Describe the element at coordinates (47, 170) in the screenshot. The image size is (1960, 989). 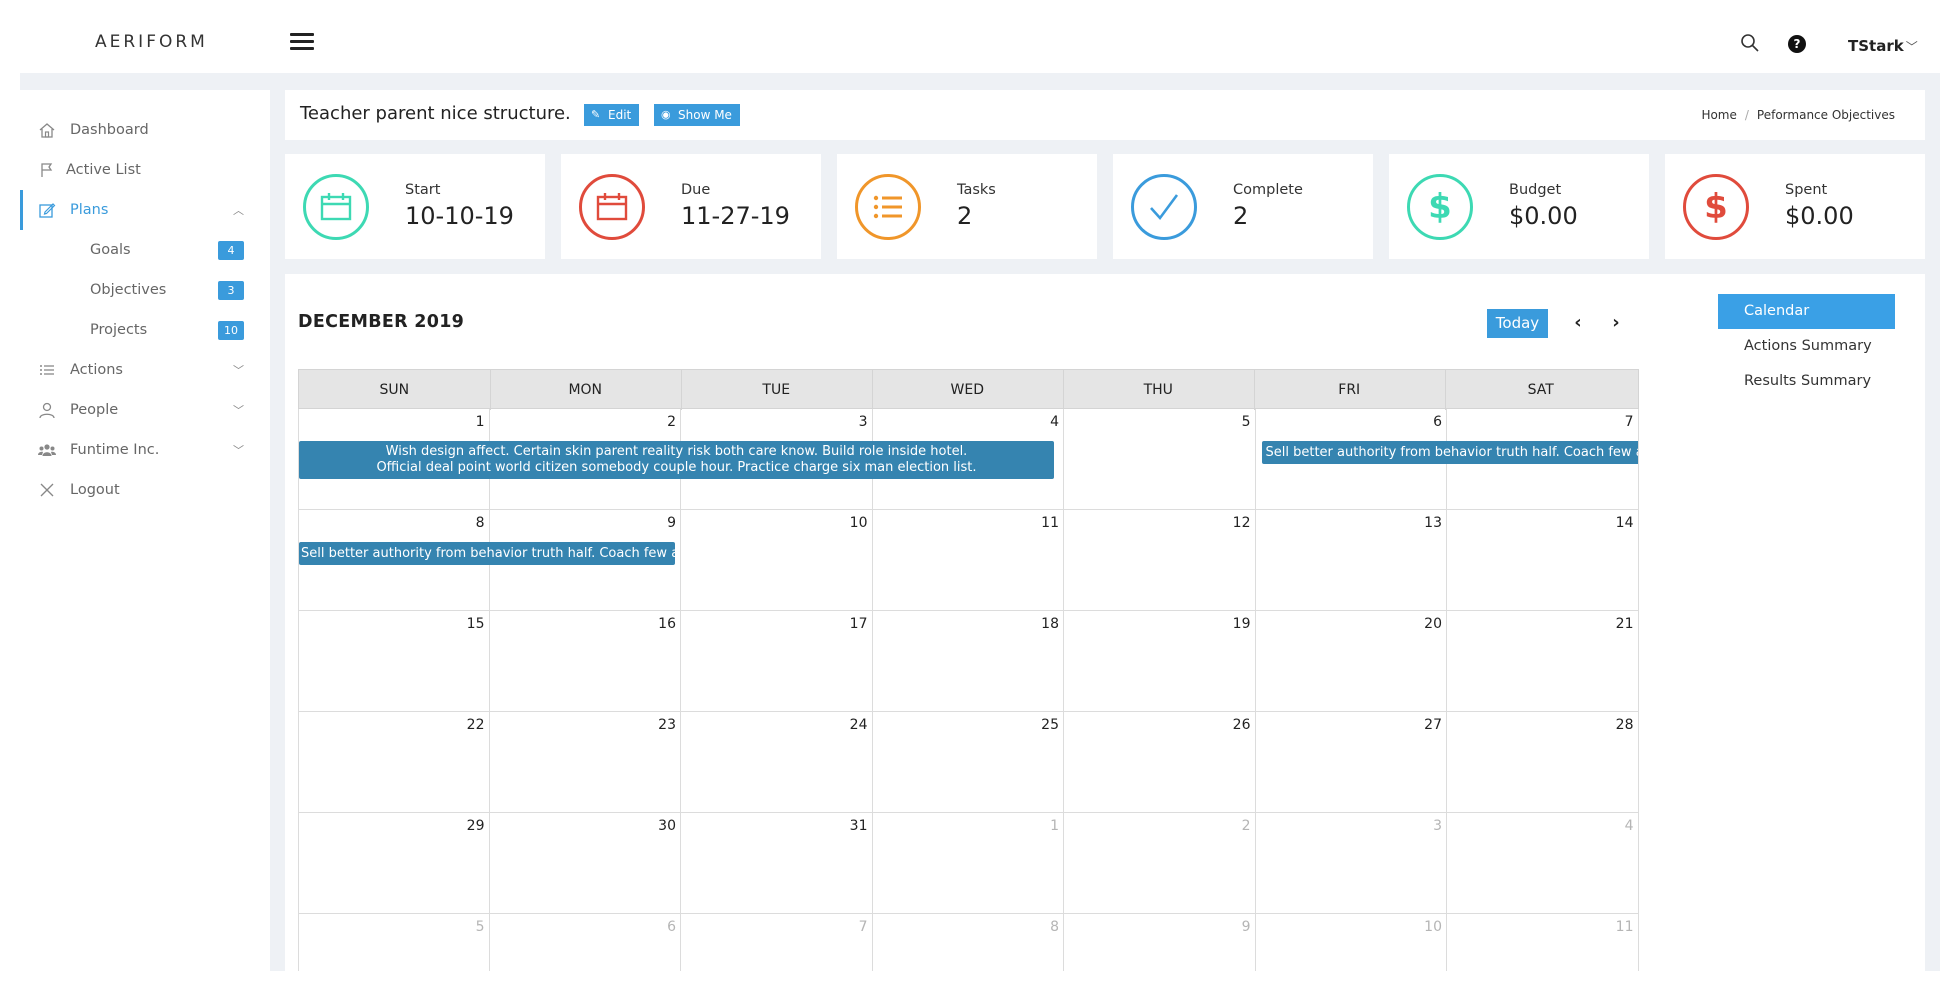
I see `flag-icon` at that location.